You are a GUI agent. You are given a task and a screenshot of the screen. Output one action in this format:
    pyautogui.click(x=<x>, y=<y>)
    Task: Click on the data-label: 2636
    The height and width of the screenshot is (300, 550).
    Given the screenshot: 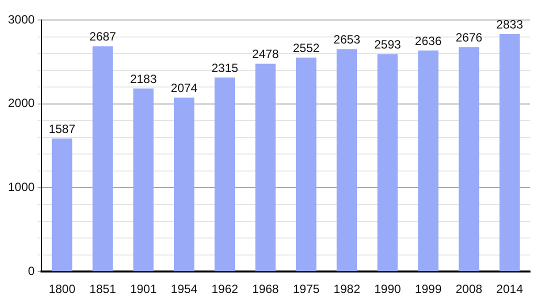 What is the action you would take?
    pyautogui.click(x=428, y=41)
    